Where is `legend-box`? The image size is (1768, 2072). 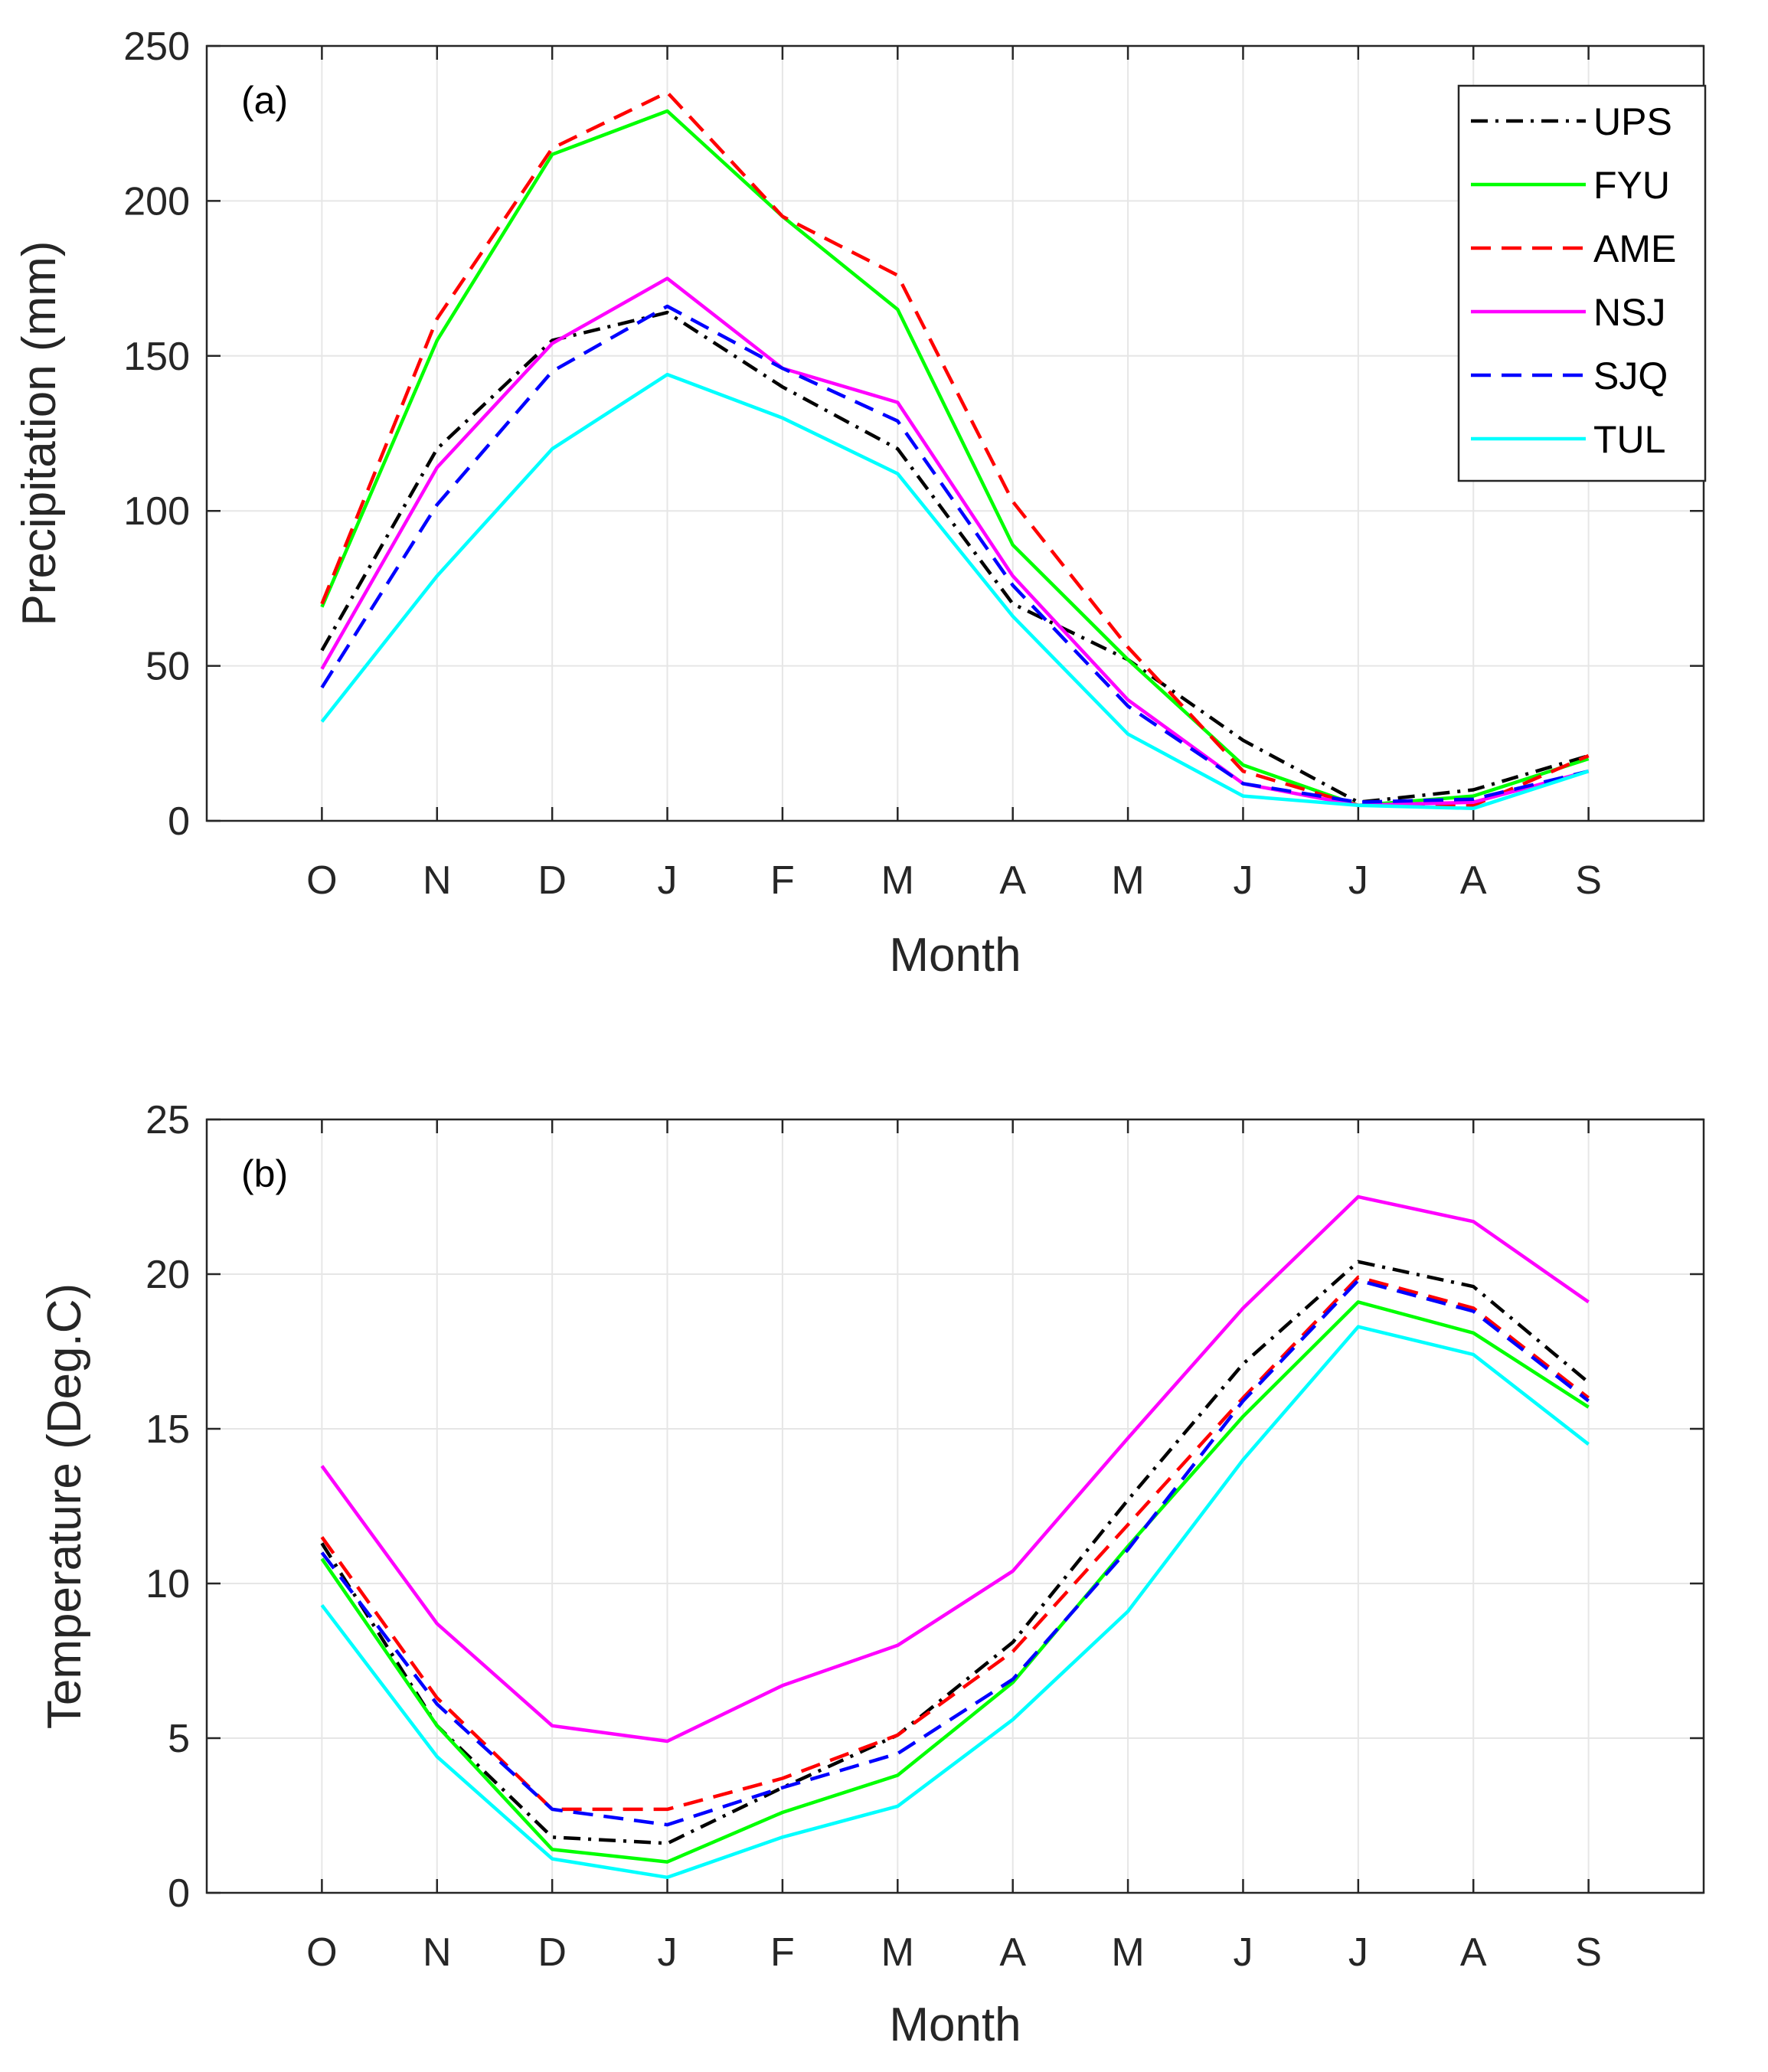 legend-box is located at coordinates (1582, 283).